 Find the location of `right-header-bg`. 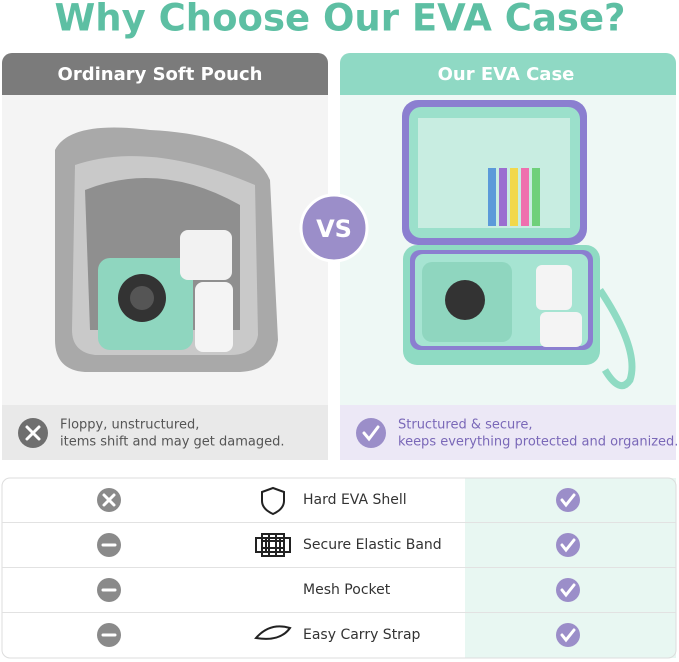

right-header-bg is located at coordinates (508, 74).